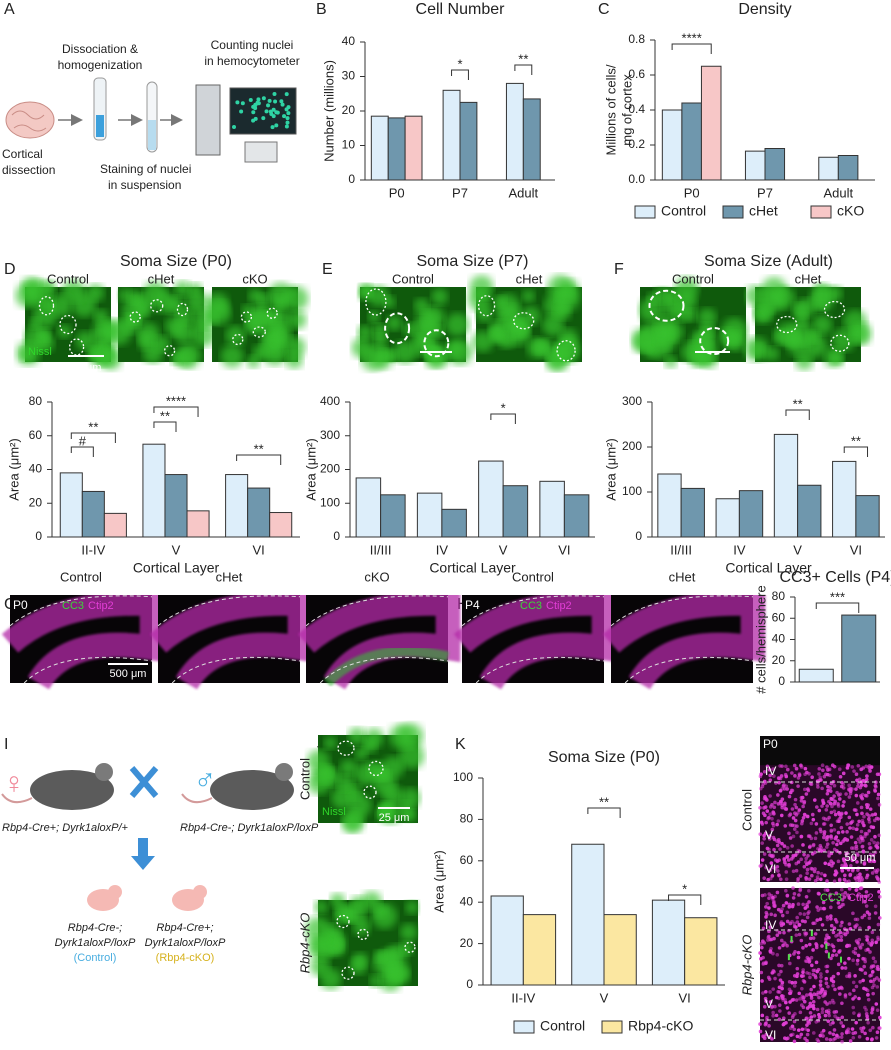 The image size is (891, 1050). Describe the element at coordinates (638, 536) in the screenshot. I see `y-tick-label: 0` at that location.